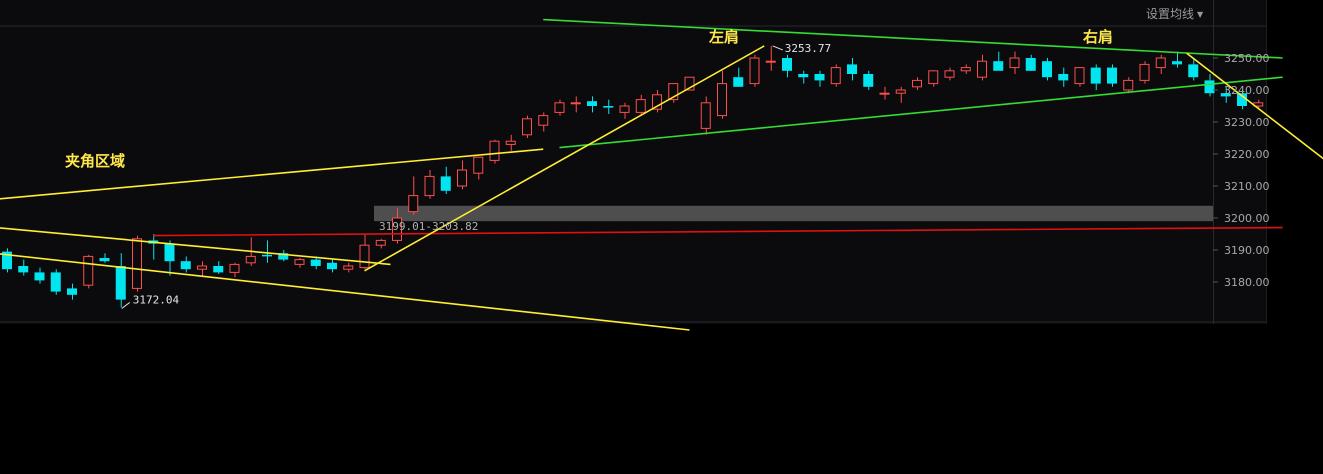 Image resolution: width=1323 pixels, height=474 pixels. Describe the element at coordinates (793, 213) in the screenshot. I see `support-band` at that location.